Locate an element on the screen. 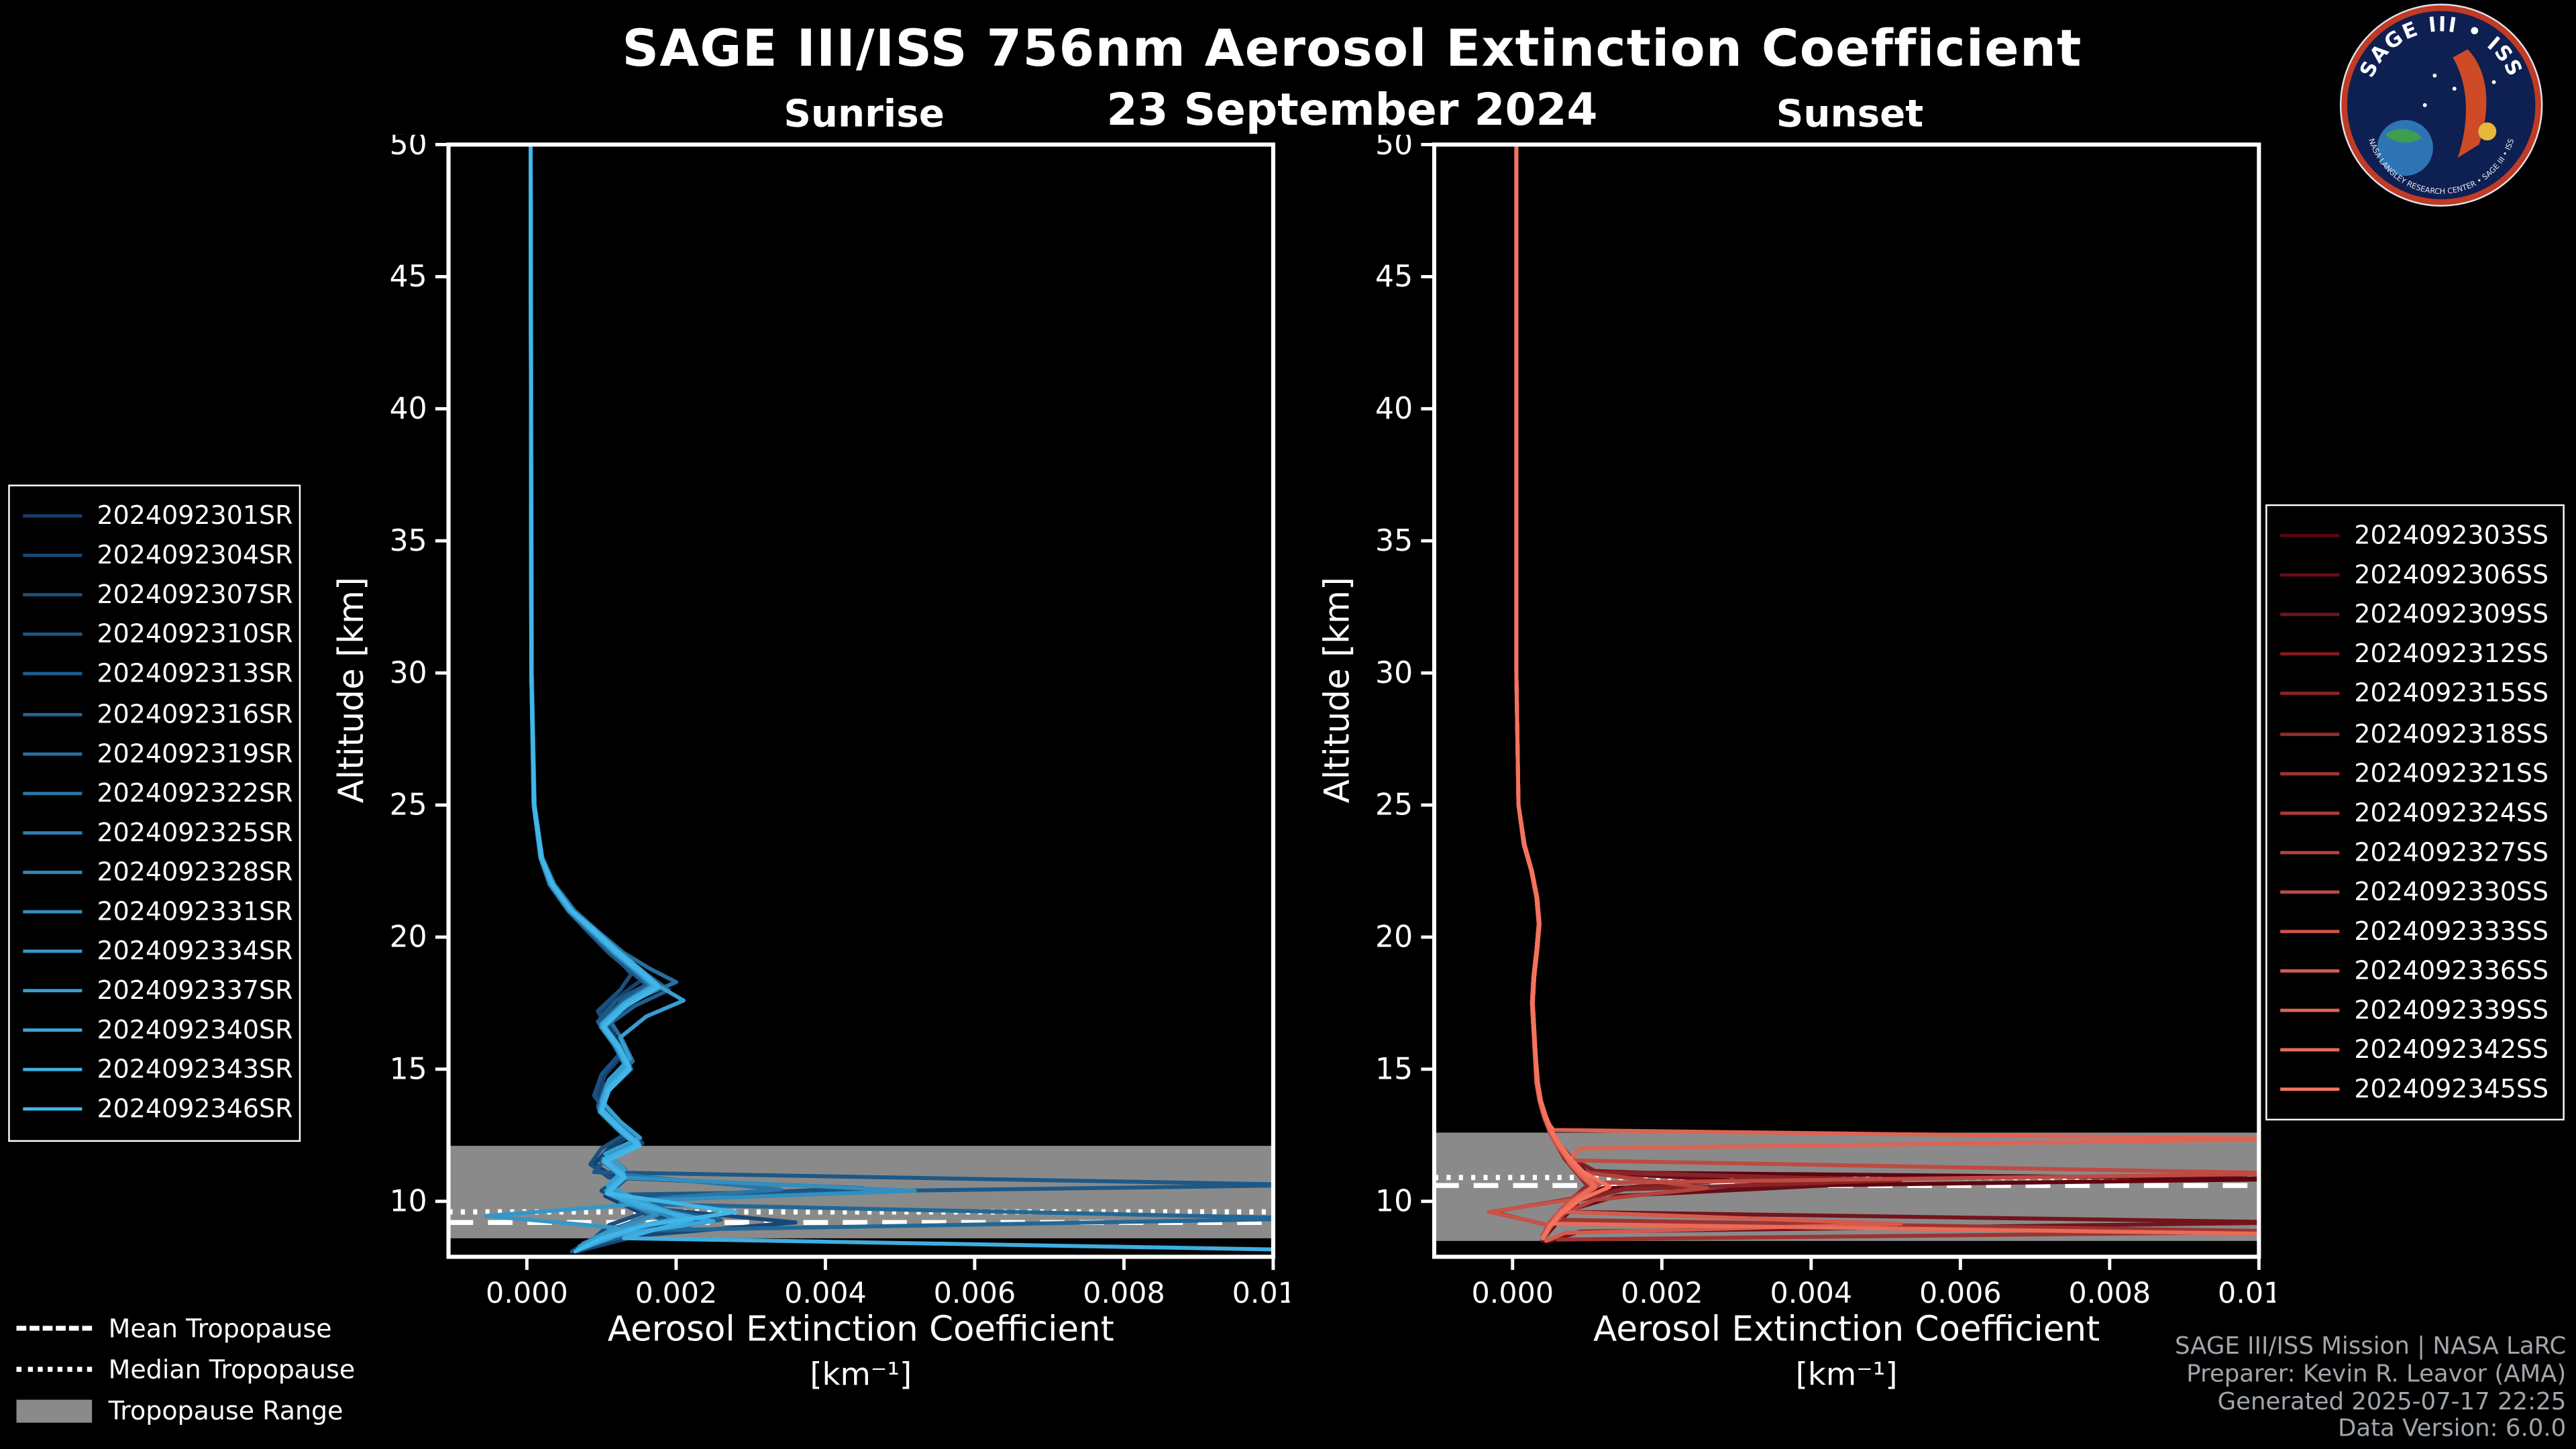 This screenshot has width=2576, height=1449. y-tick-label: 35 is located at coordinates (408, 541).